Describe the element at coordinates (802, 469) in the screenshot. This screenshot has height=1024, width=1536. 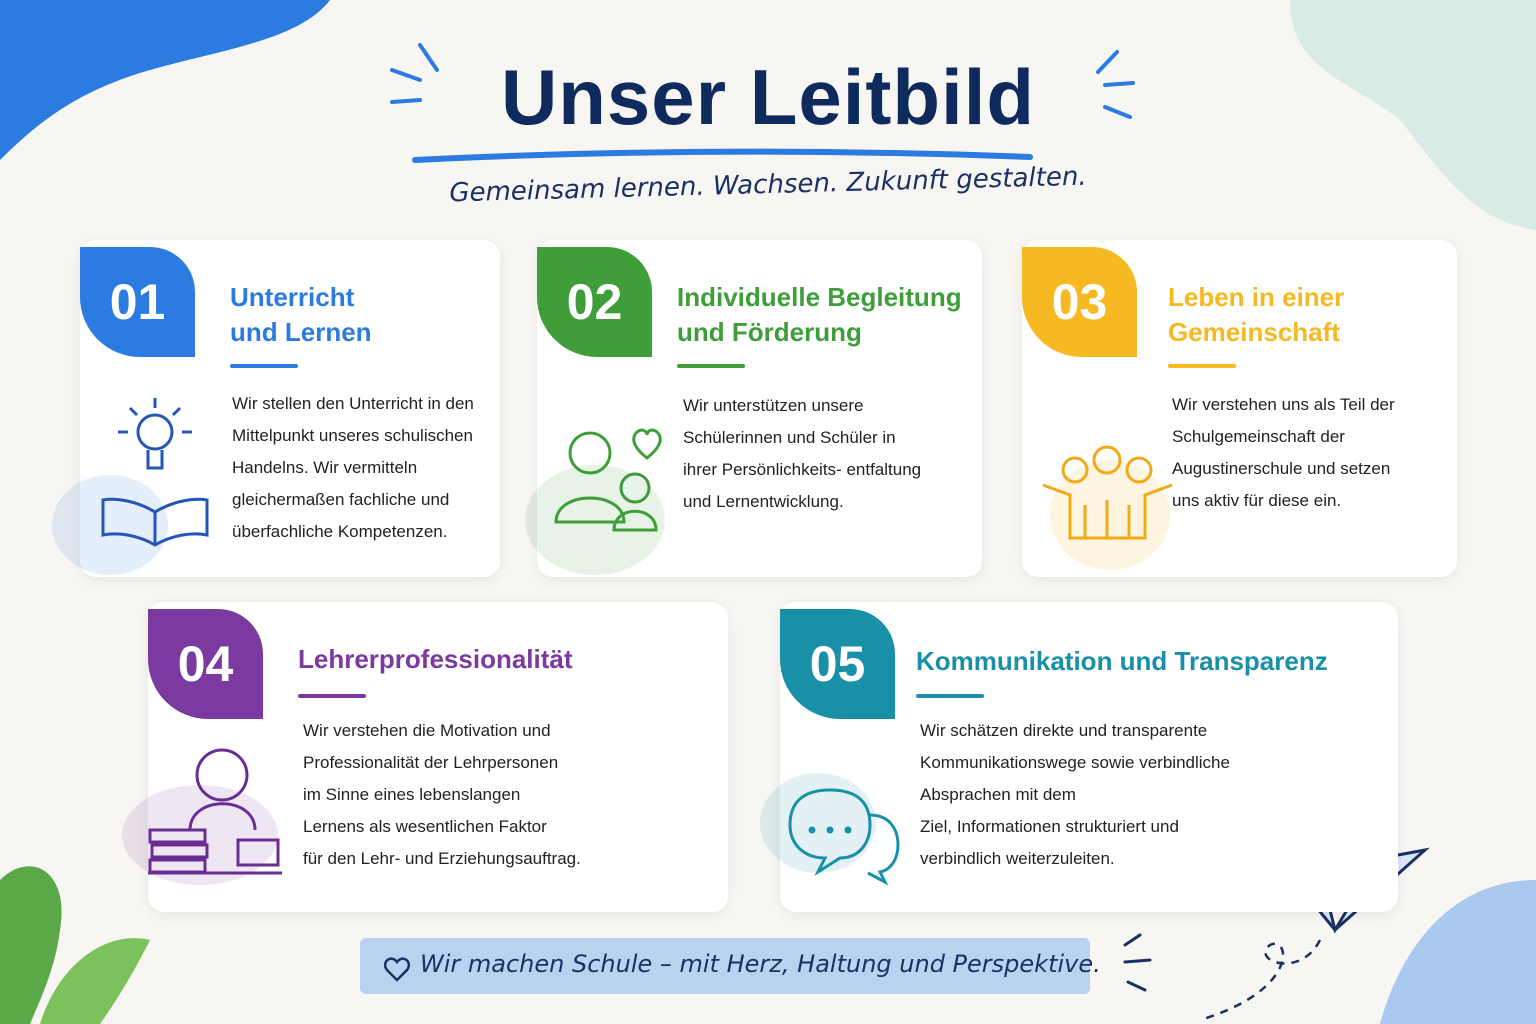
I see `card-text-line: ihrer Persönlichkeits- entfaltung` at that location.